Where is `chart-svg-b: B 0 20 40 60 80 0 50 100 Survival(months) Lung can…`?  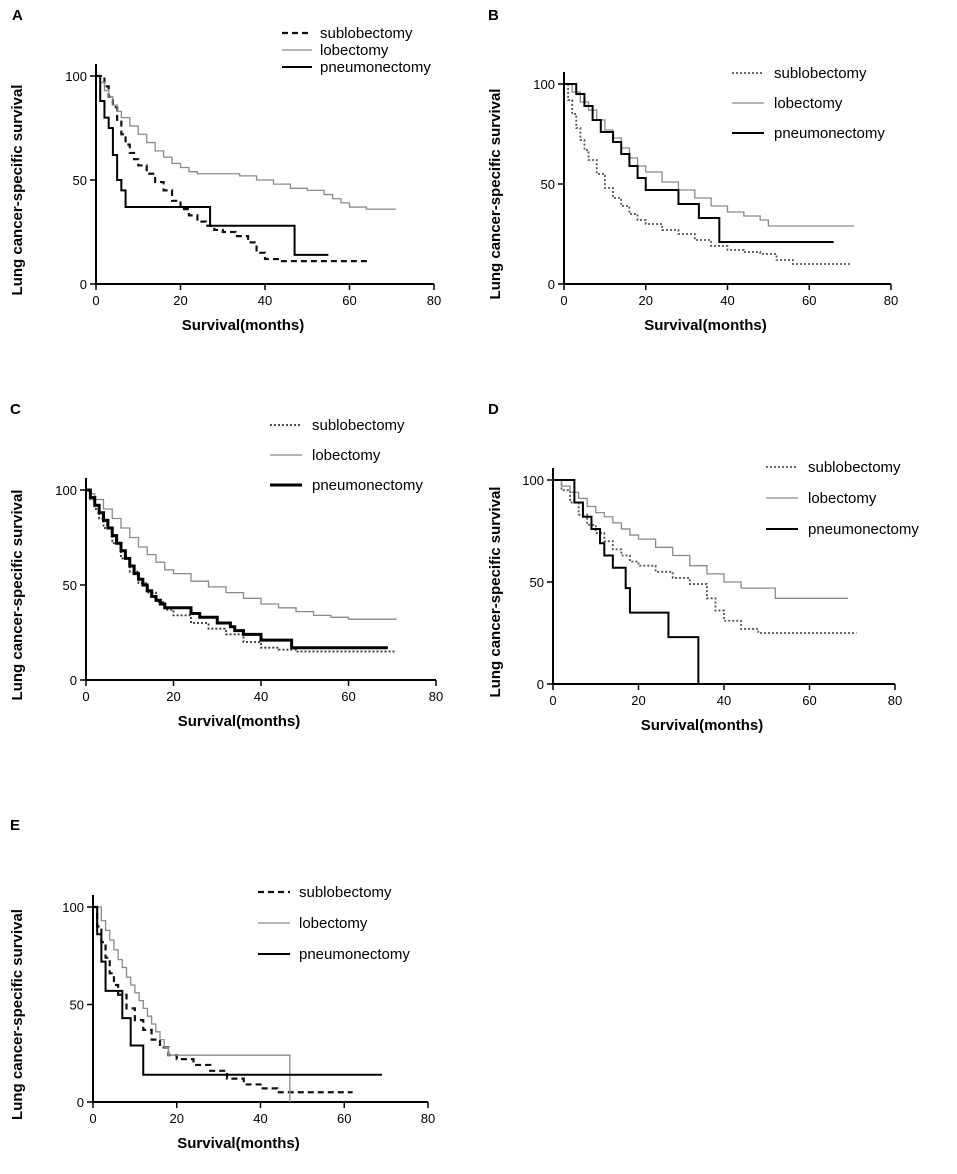
chart-svg-b: B 0 20 40 60 80 0 50 100 Survival(months) Lung can… is located at coordinates (692, 170).